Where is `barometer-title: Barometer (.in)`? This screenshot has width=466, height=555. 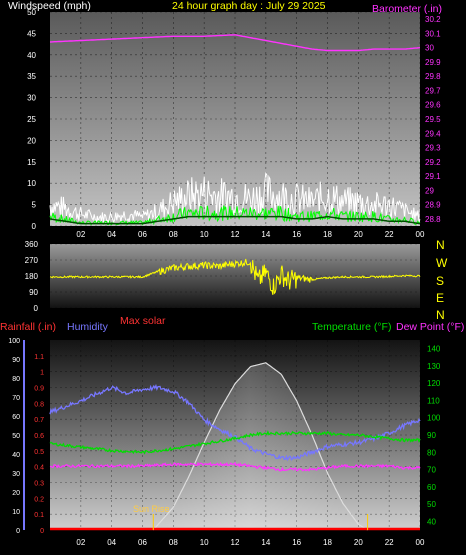
barometer-title: Barometer (.in) is located at coordinates (407, 9).